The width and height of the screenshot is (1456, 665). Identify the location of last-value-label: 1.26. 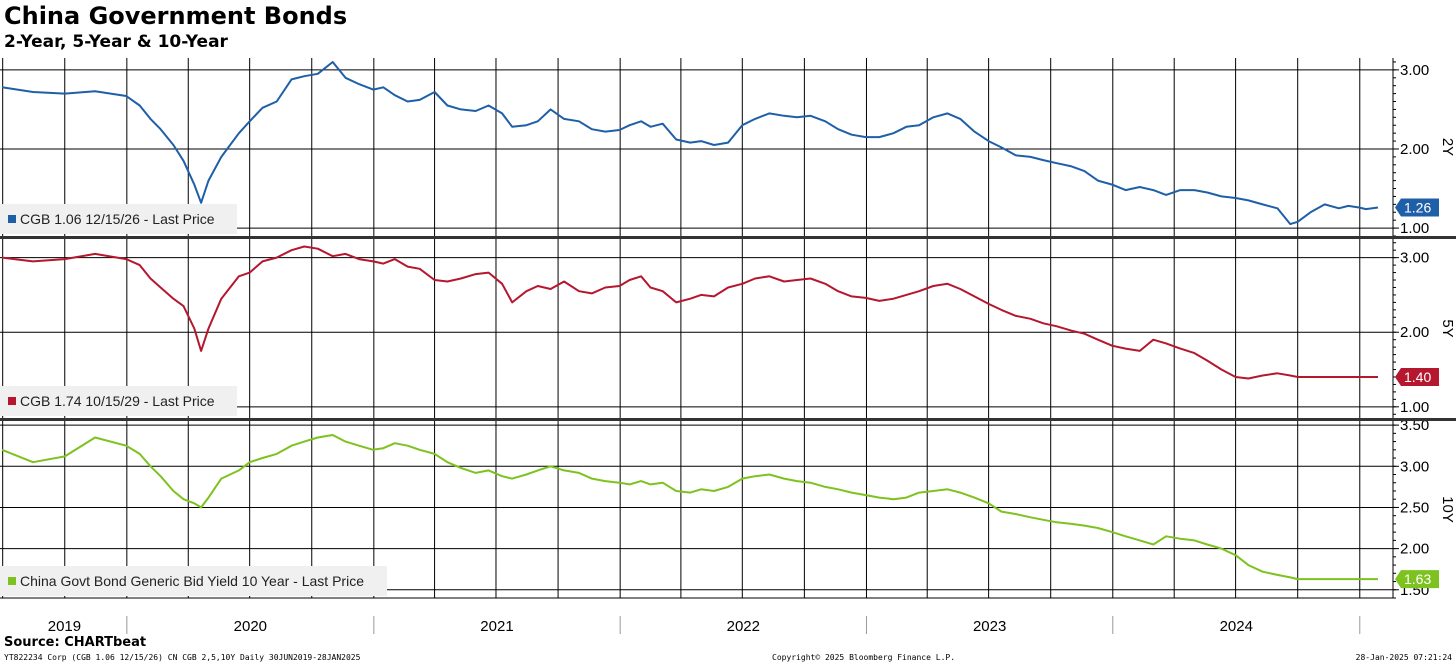
(1417, 208).